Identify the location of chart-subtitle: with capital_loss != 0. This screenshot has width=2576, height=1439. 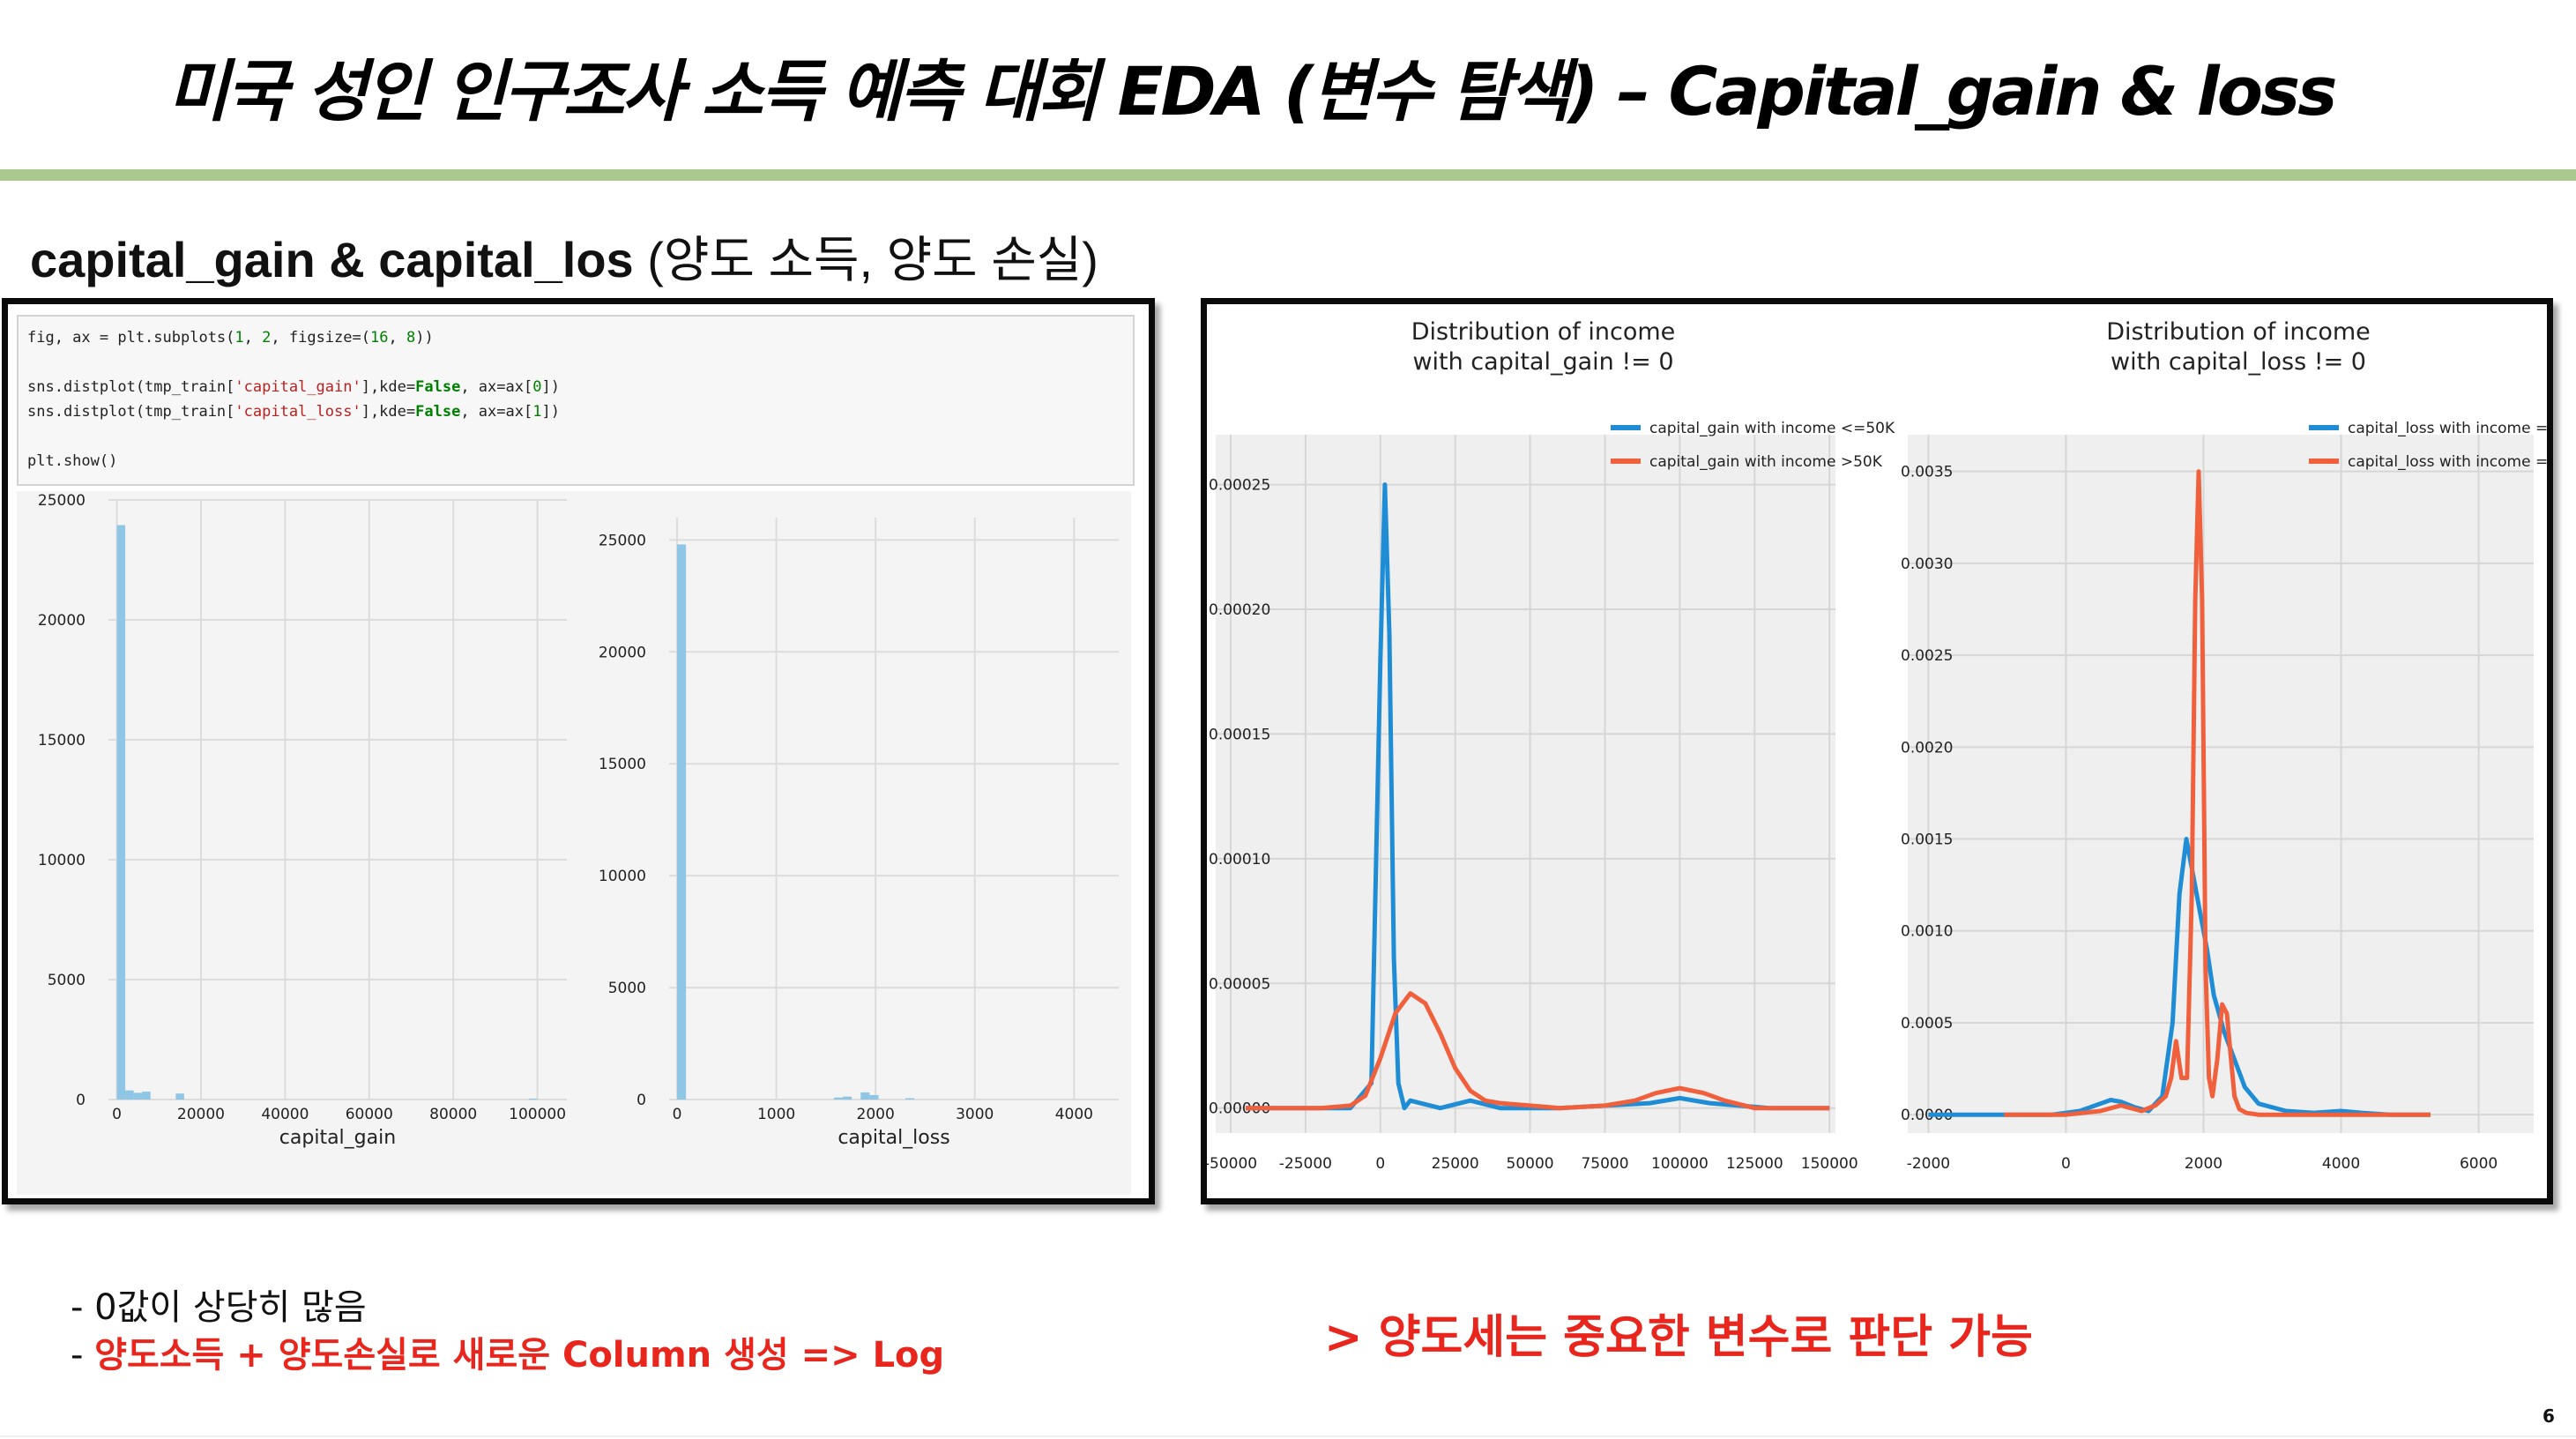
(2238, 362).